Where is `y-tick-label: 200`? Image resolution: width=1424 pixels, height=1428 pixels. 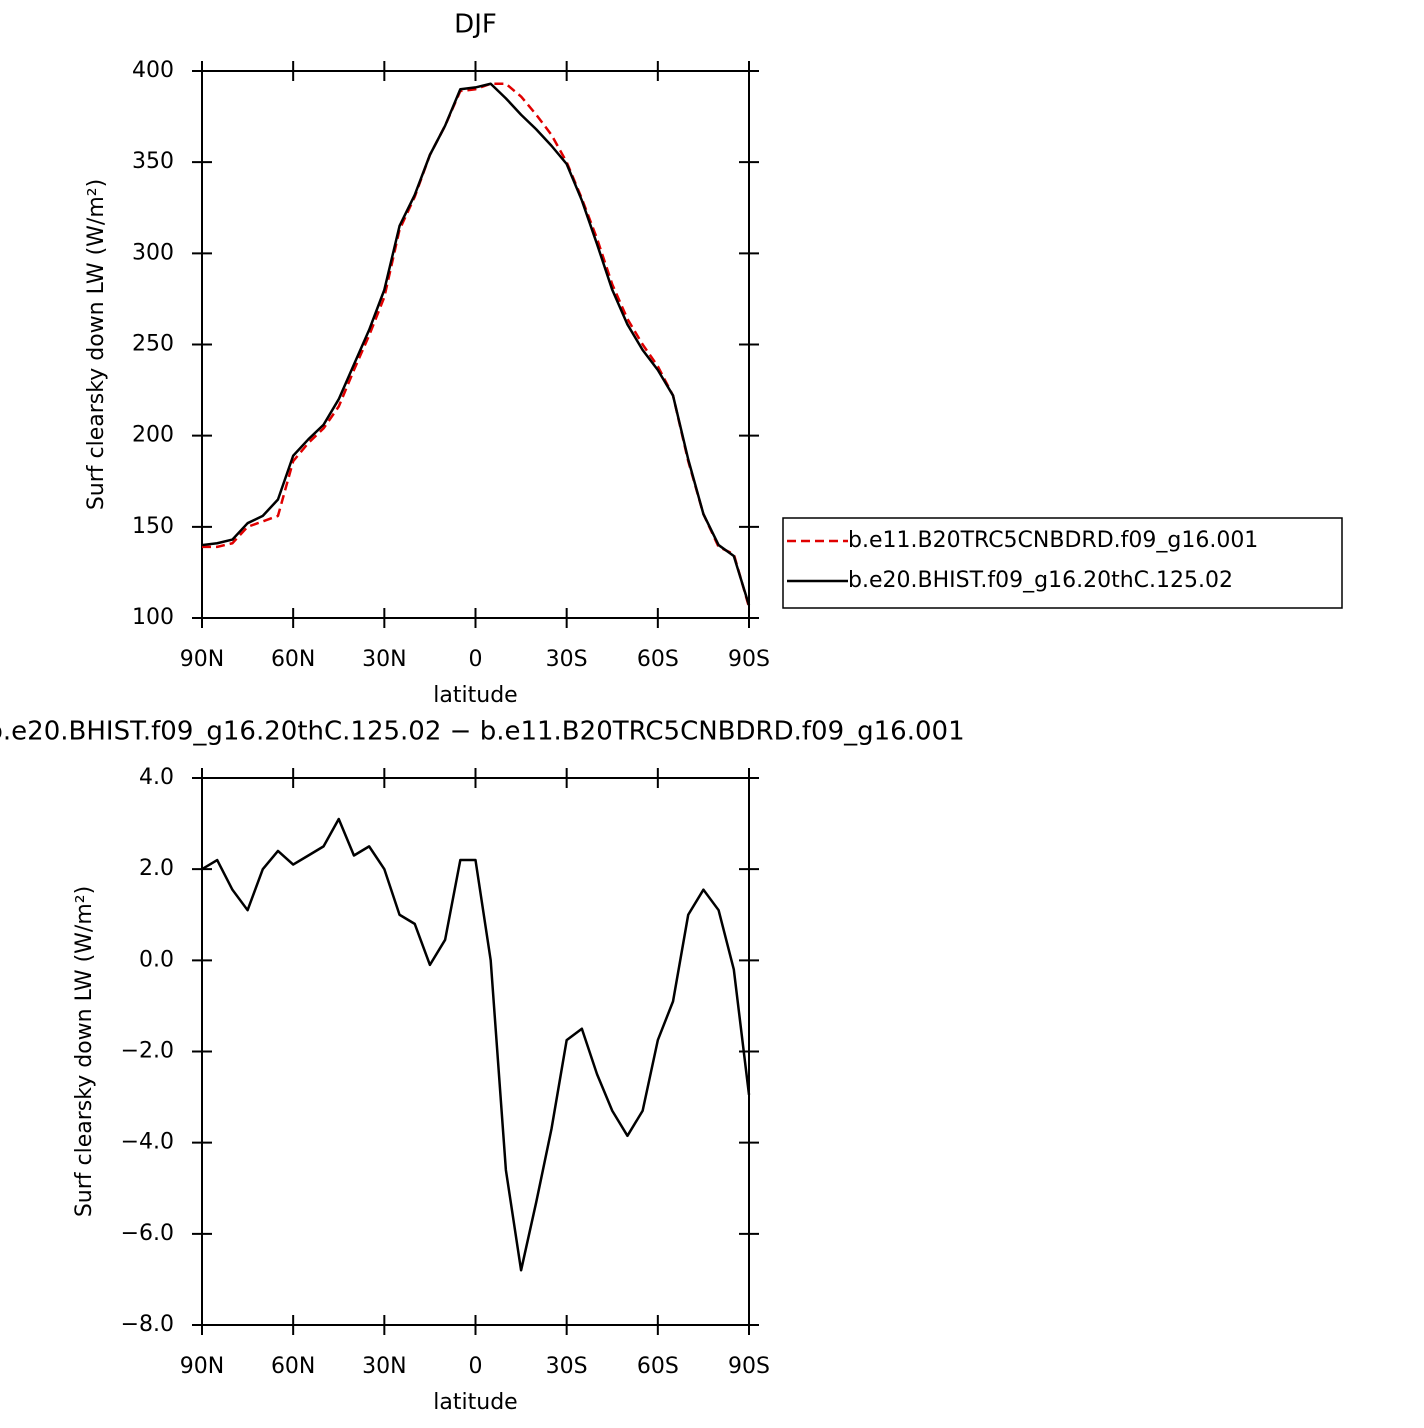
y-tick-label: 200 is located at coordinates (153, 435).